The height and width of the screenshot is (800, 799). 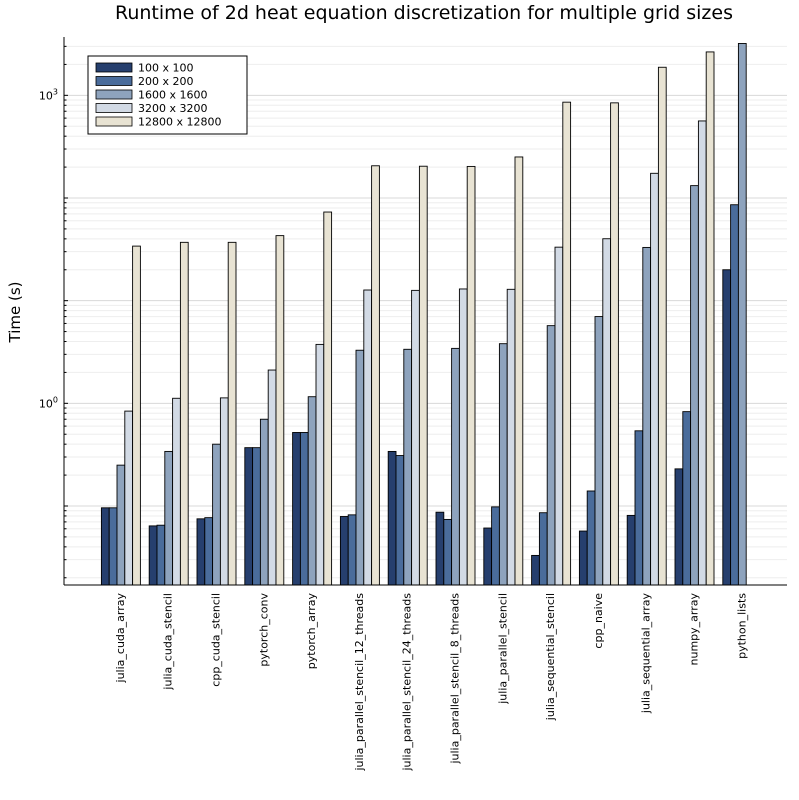 What do you see at coordinates (359, 682) in the screenshot?
I see `x-tick-label: julia_parallel_stencil_12_threads` at bounding box center [359, 682].